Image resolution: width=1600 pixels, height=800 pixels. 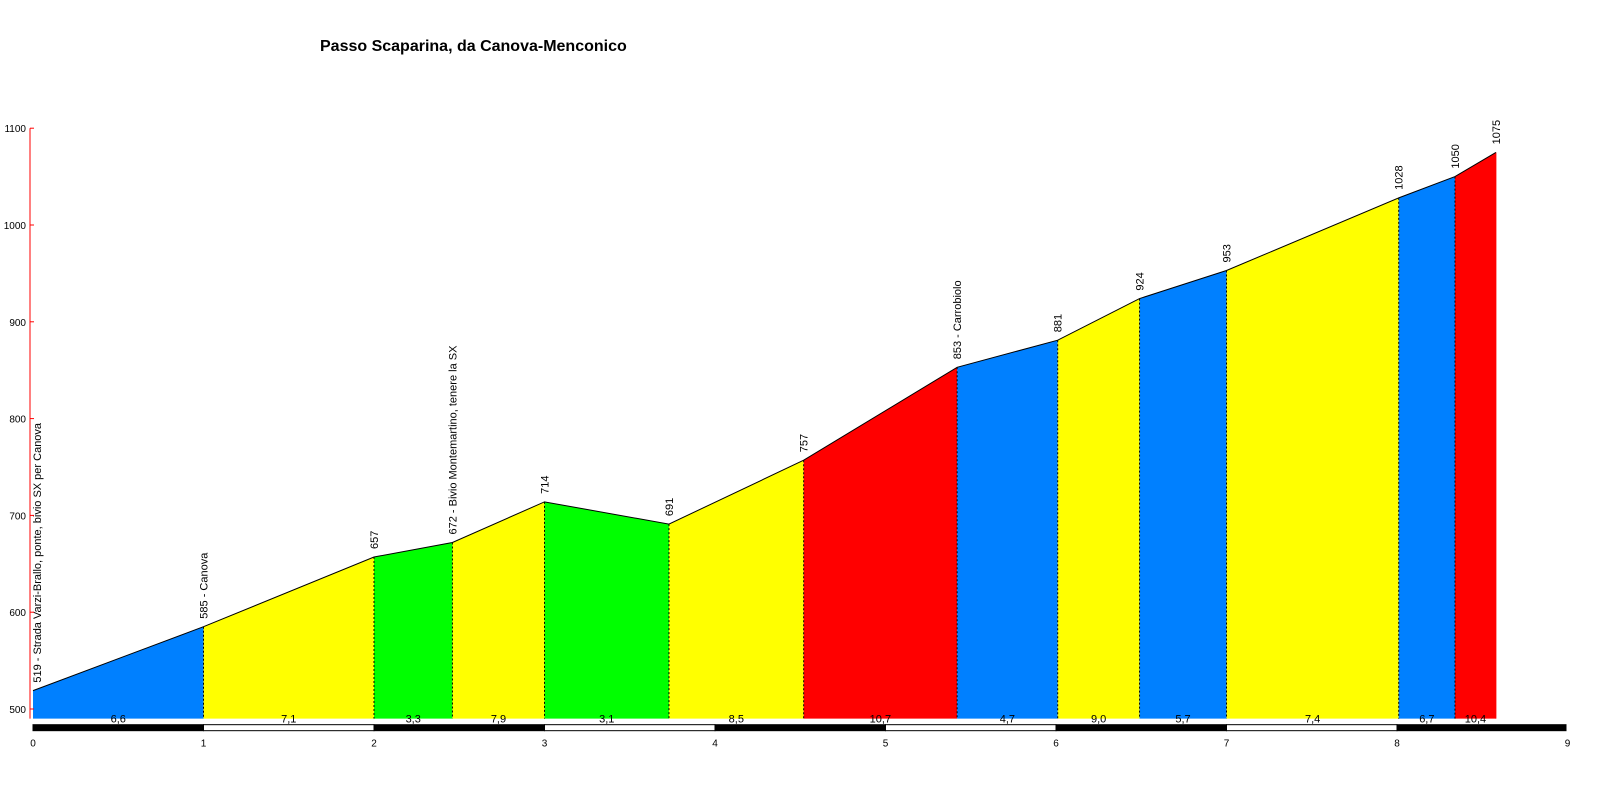 What do you see at coordinates (800, 744) in the screenshot?
I see `x-axis: 0 1 2 3 4 5 6 7 8 9` at bounding box center [800, 744].